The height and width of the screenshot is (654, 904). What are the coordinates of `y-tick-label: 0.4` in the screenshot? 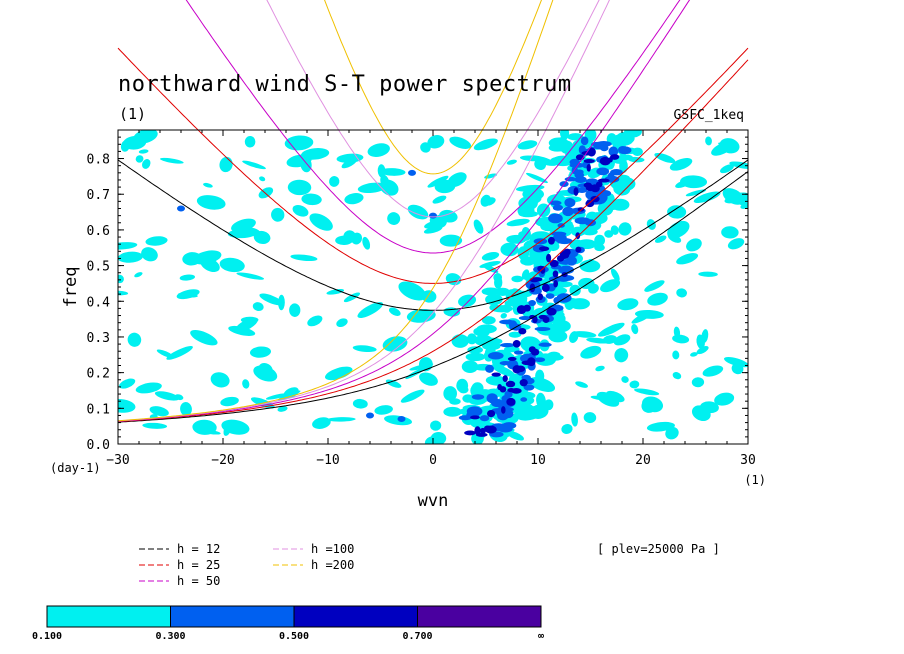 It's located at (99, 302).